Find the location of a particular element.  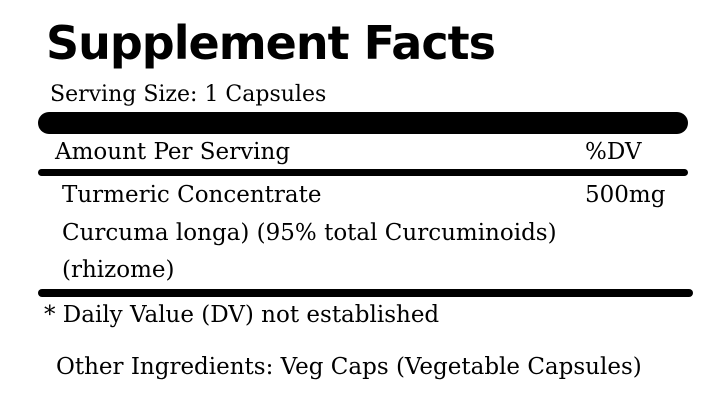

amount-header: Amount Per Serving is located at coordinates (173, 152).